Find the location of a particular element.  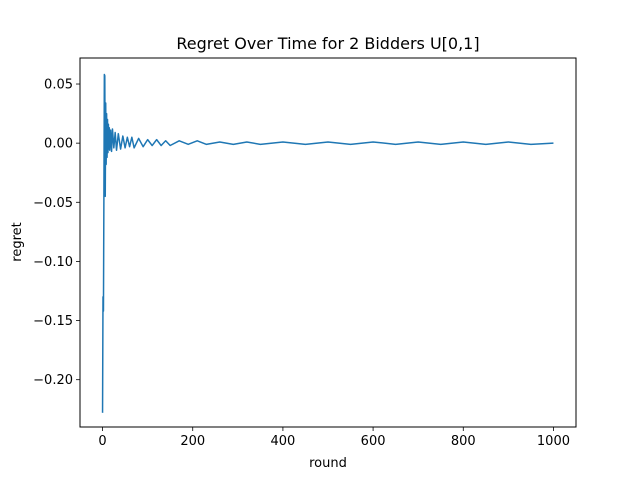

x-tick-label: 1000 is located at coordinates (553, 441).